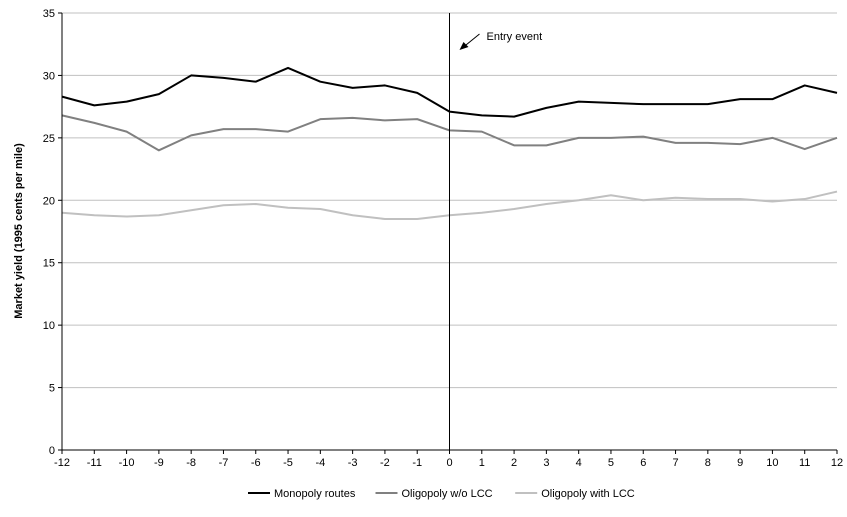 The width and height of the screenshot is (847, 517). What do you see at coordinates (804, 463) in the screenshot?
I see `x-tick-label: 11` at bounding box center [804, 463].